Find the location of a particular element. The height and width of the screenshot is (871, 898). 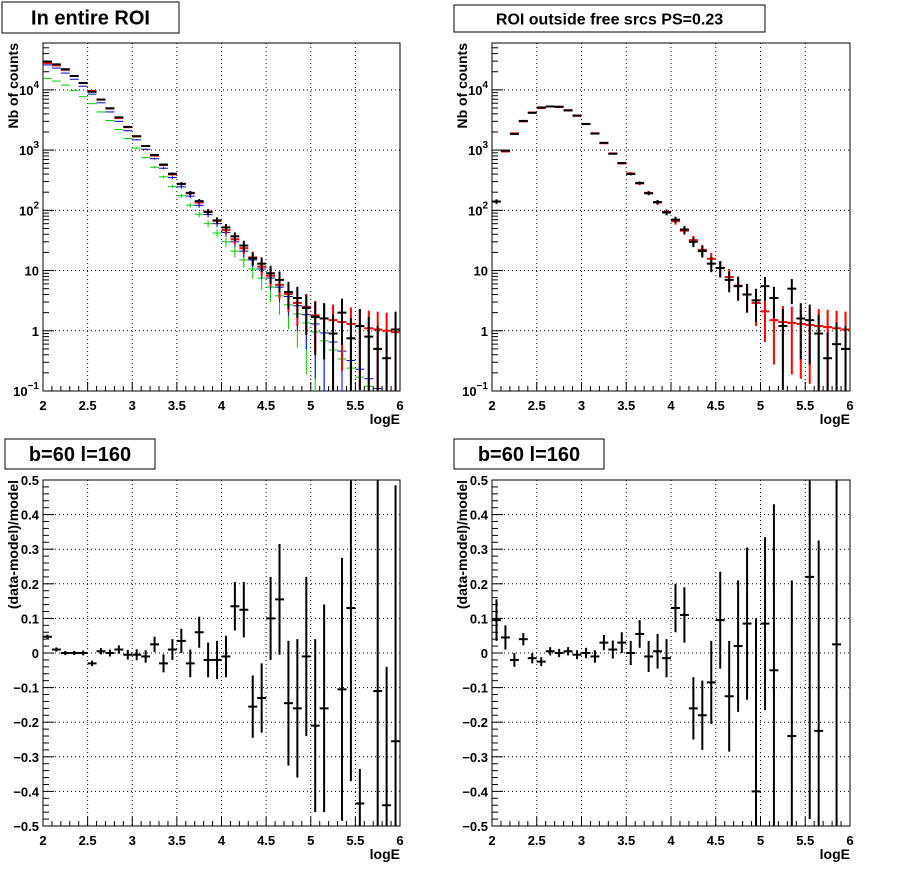

x-tick-label: 2 is located at coordinates (42, 405).